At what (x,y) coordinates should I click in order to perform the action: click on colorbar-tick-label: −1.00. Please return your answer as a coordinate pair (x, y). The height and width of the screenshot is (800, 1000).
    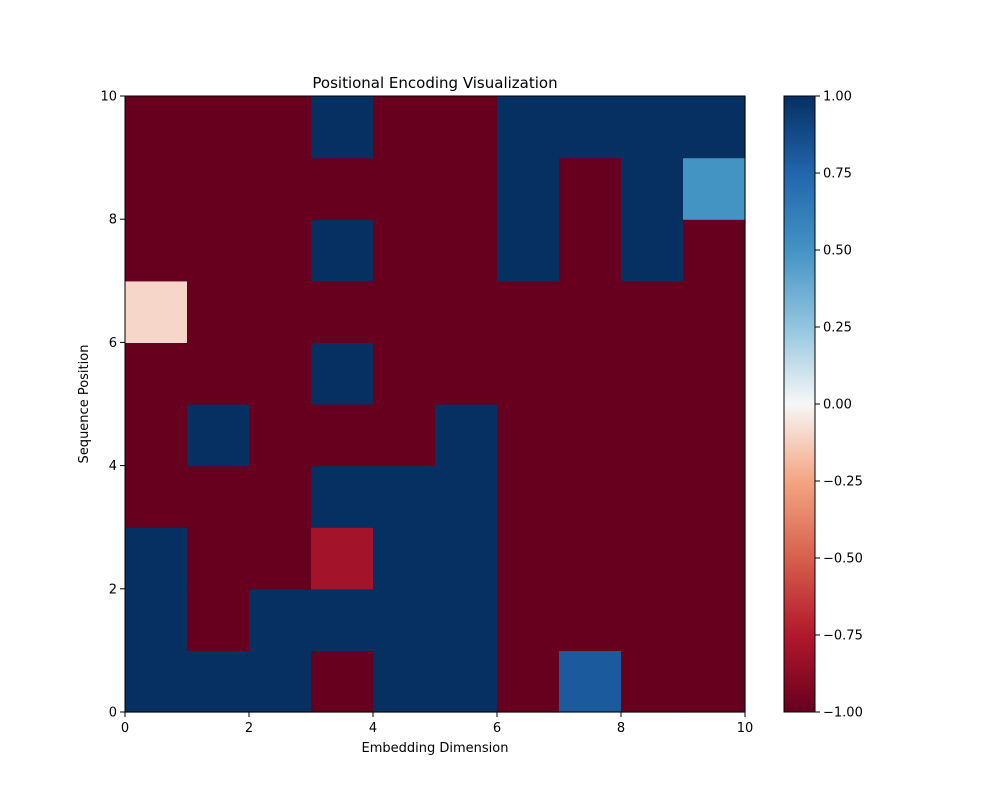
    Looking at the image, I should click on (843, 713).